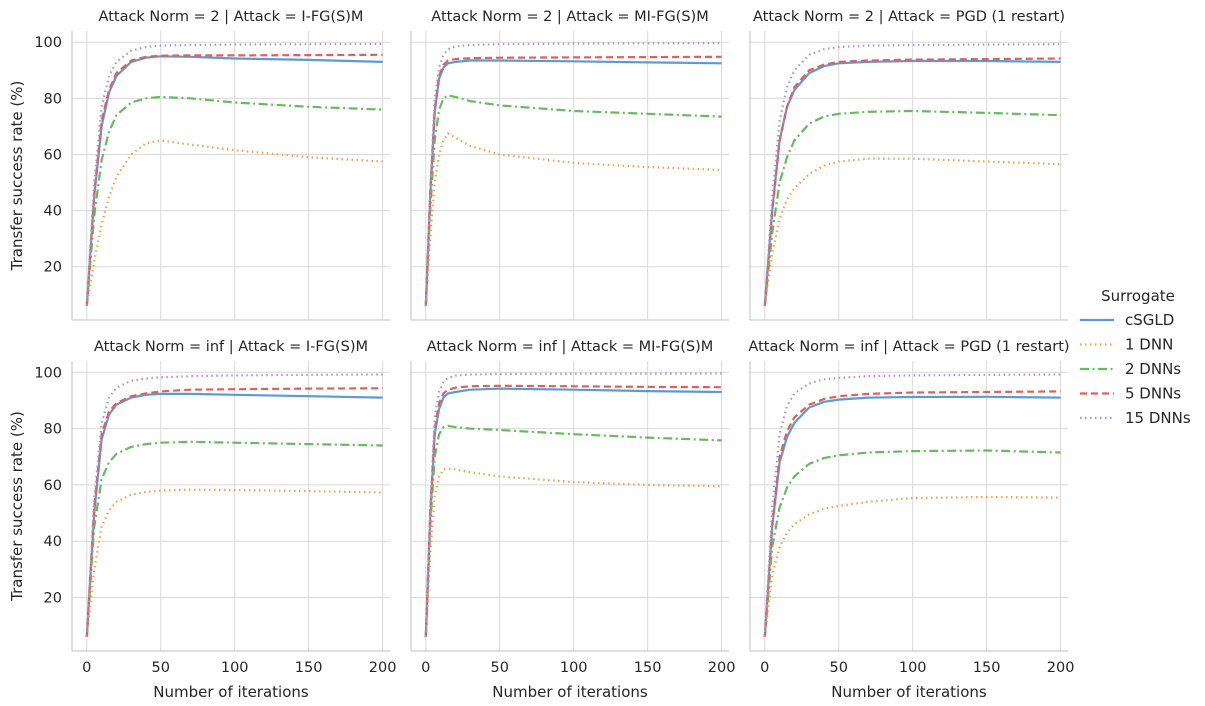  I want to click on panel-title: Attack Norm = inf | Attack = I-FG(S)M, so click(231, 347).